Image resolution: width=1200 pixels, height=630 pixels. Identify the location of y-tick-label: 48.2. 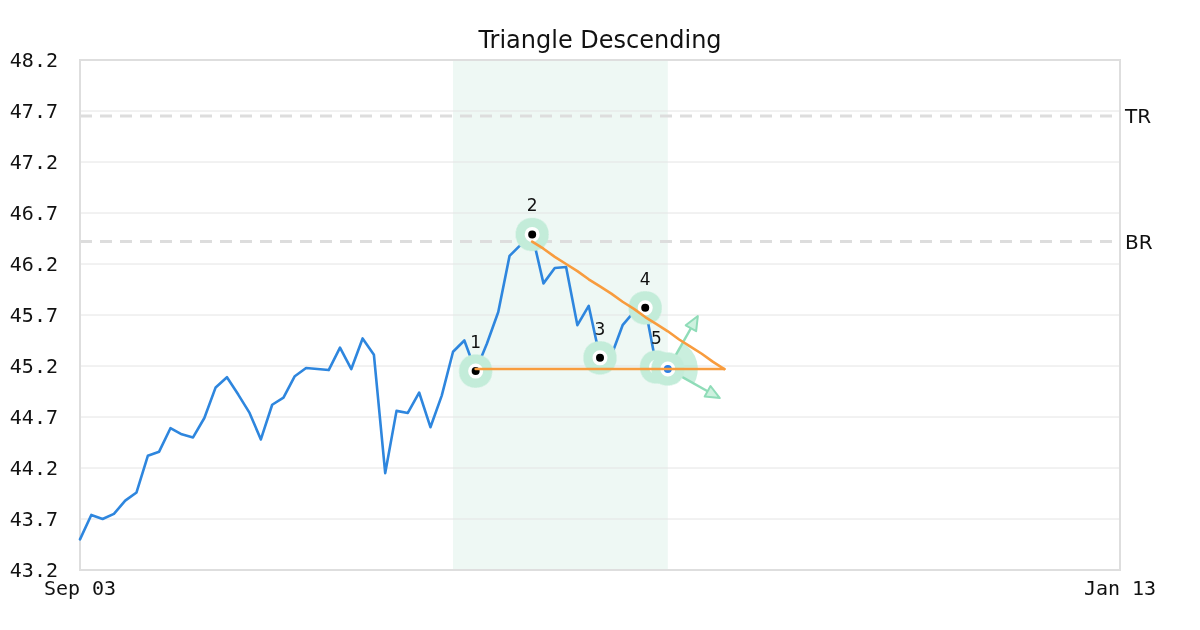
(33, 60).